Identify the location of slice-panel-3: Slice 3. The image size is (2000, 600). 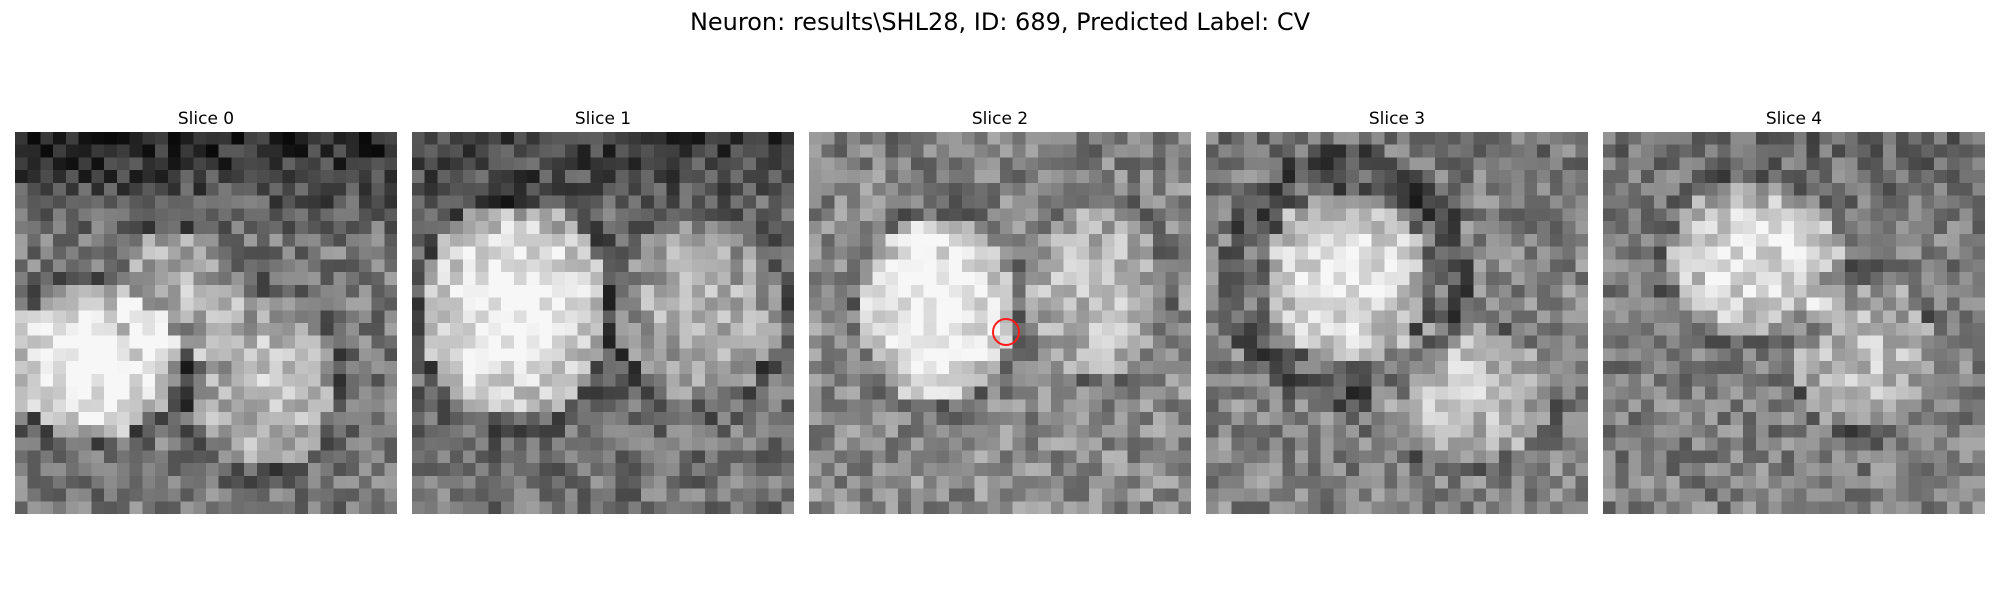
(1397, 310).